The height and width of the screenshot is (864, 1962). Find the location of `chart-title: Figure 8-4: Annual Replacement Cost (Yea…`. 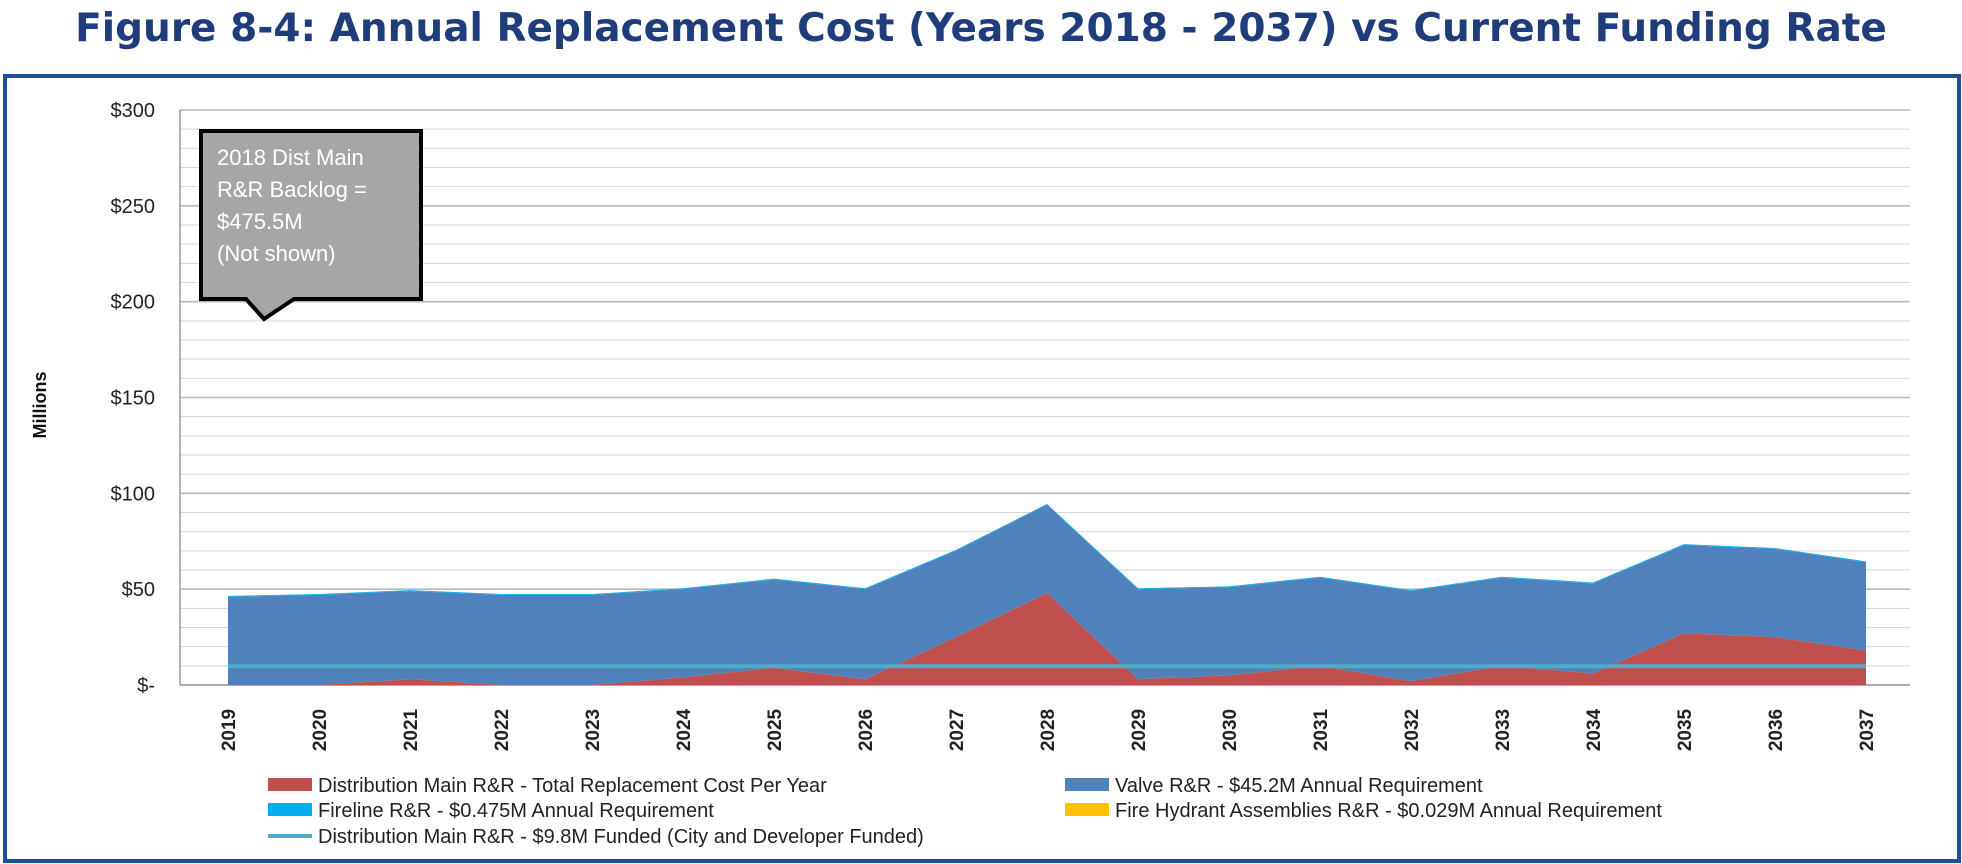

chart-title: Figure 8-4: Annual Replacement Cost (Yea… is located at coordinates (981, 28).